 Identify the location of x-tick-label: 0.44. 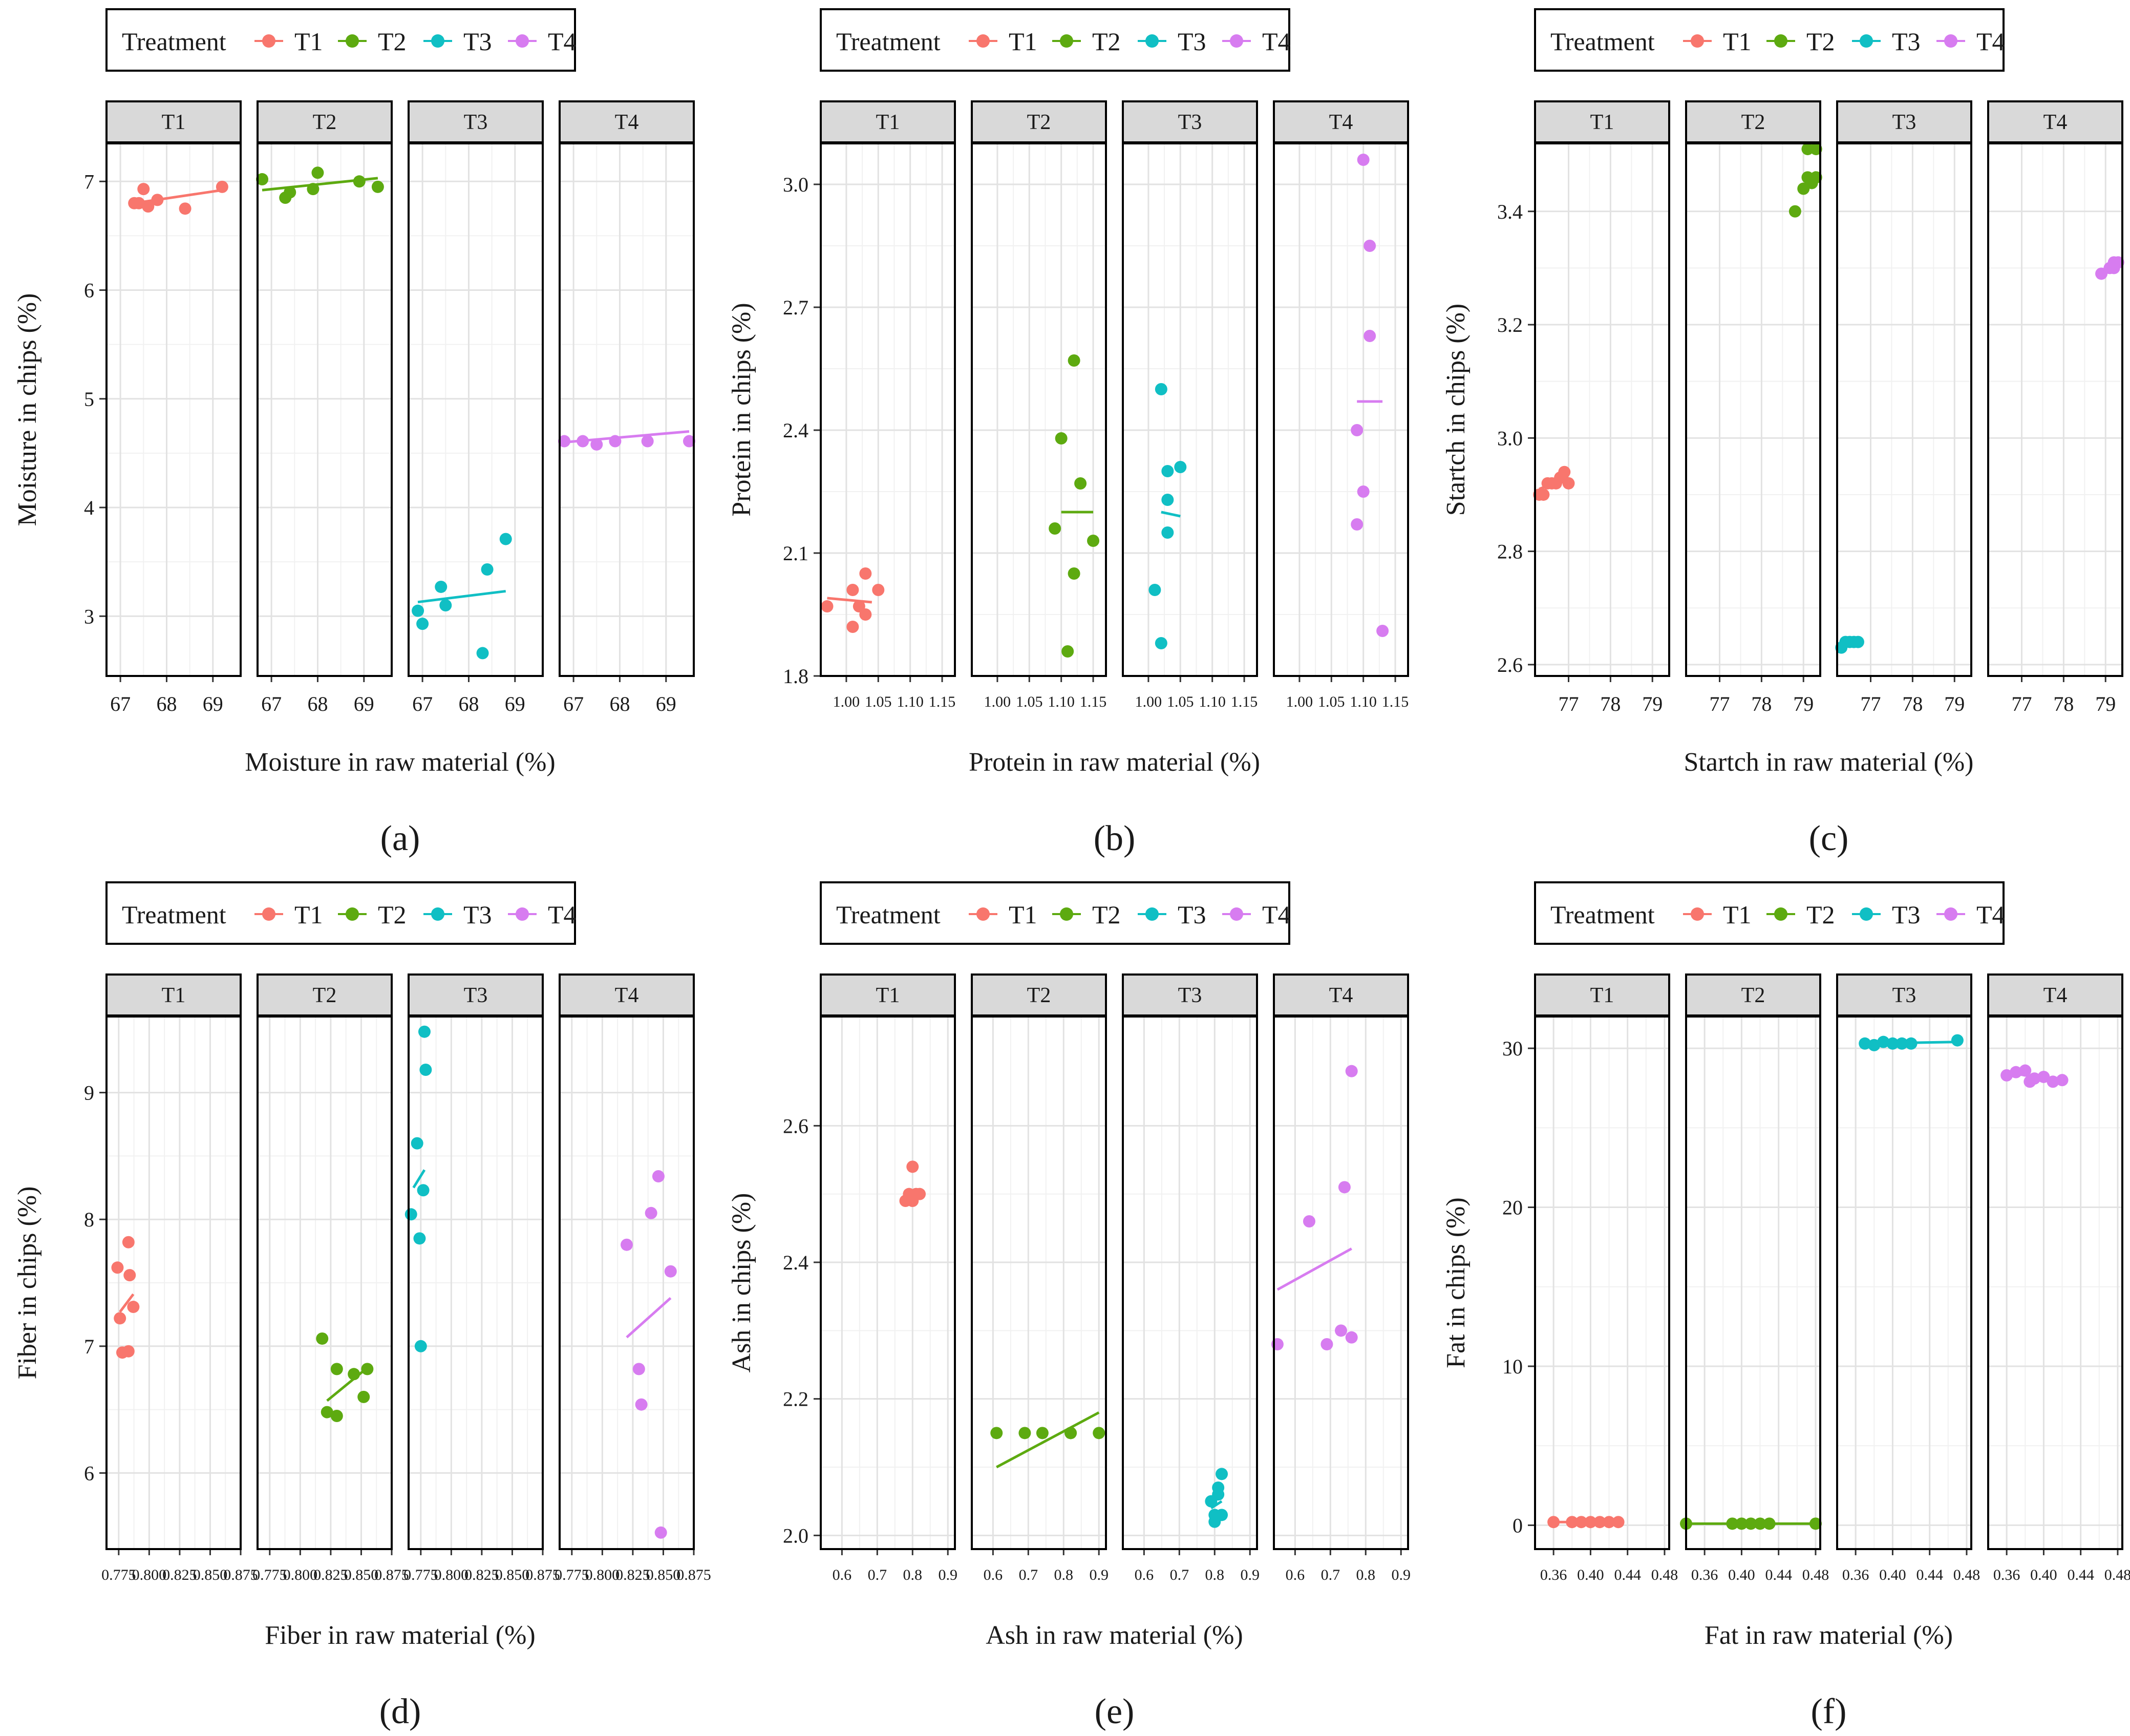
(1778, 1575).